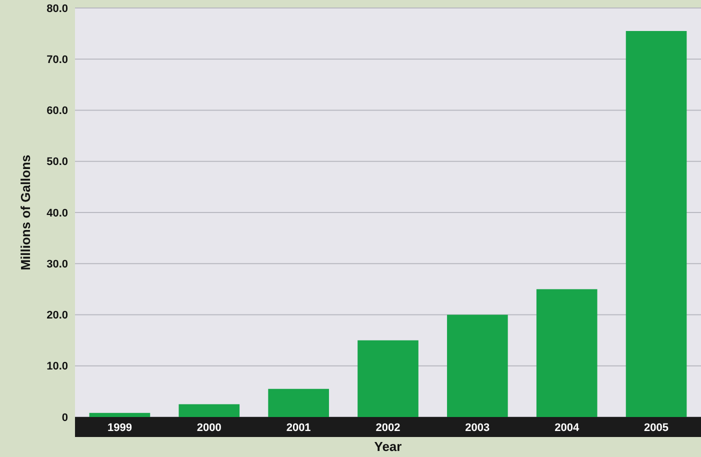  I want to click on x-tick-label: 1999, so click(119, 428).